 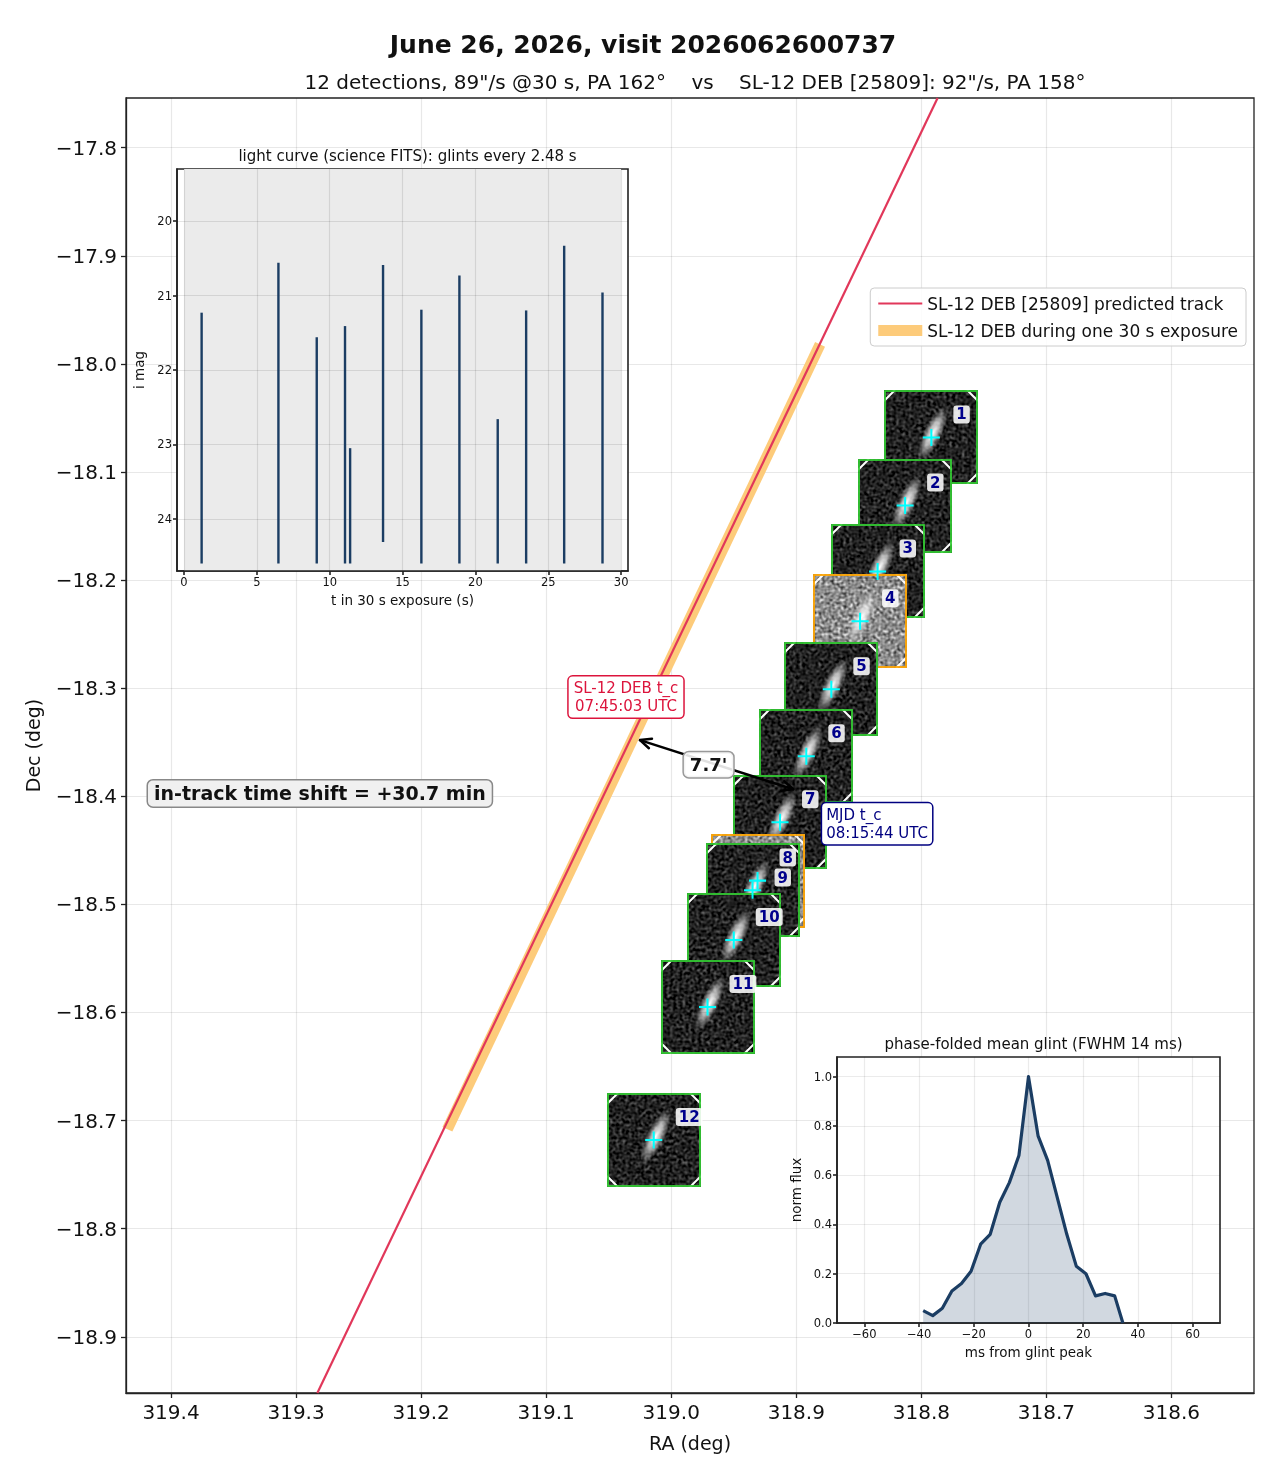 I want to click on legend-label: SL-12 DEB [25809] predicted track, so click(x=1075, y=303).